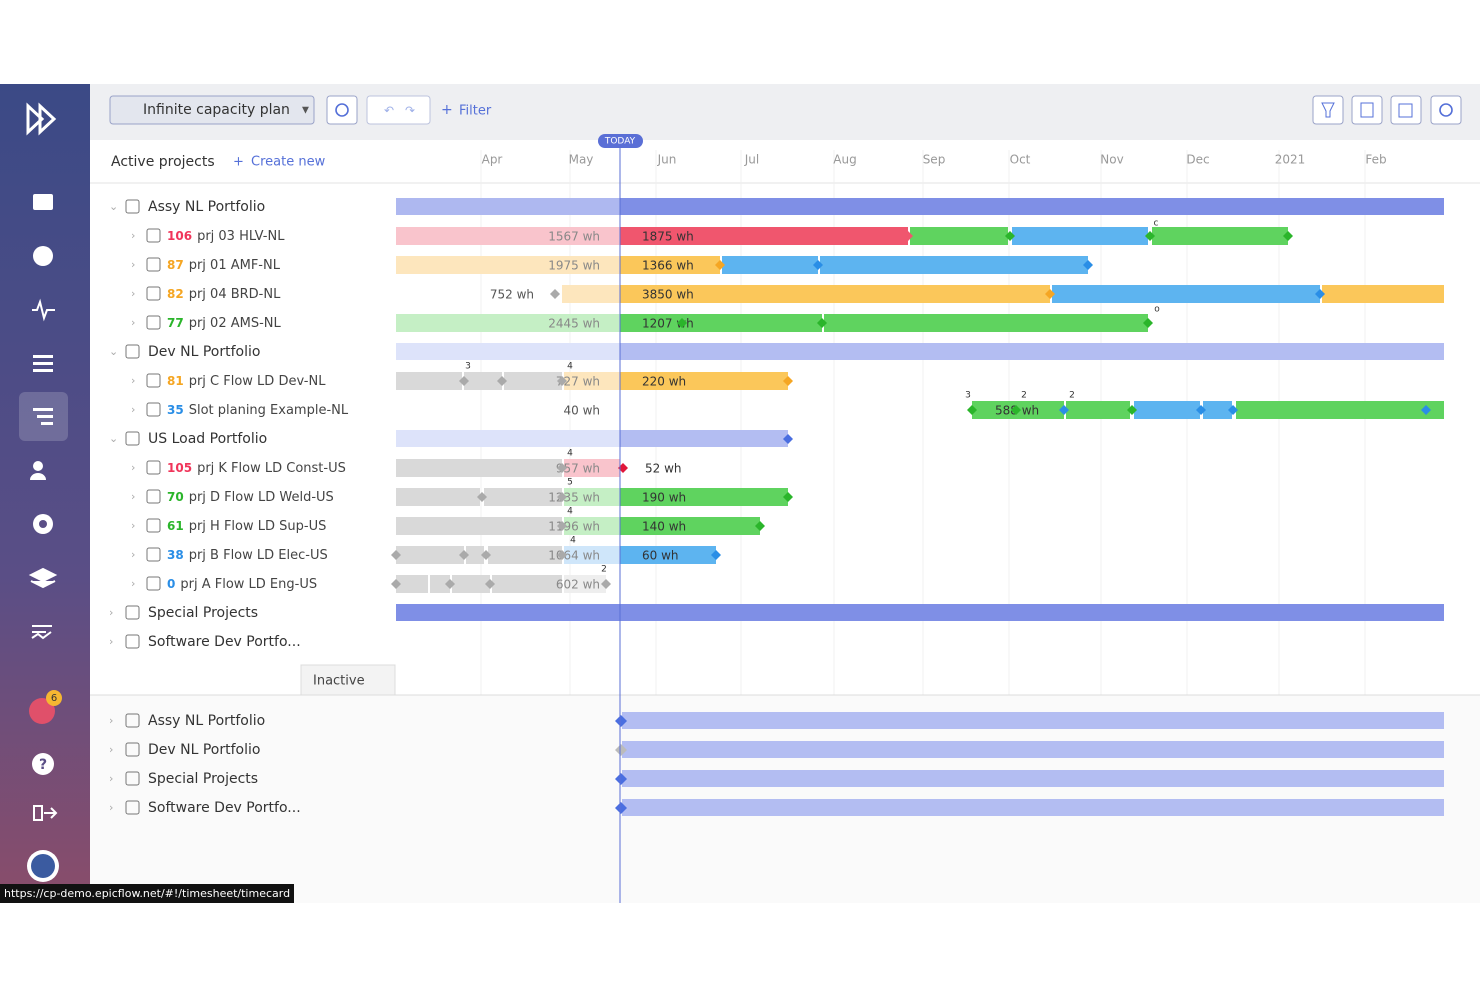 Image resolution: width=1480 pixels, height=987 pixels. Describe the element at coordinates (447, 110) in the screenshot. I see `filter-plus: +` at that location.